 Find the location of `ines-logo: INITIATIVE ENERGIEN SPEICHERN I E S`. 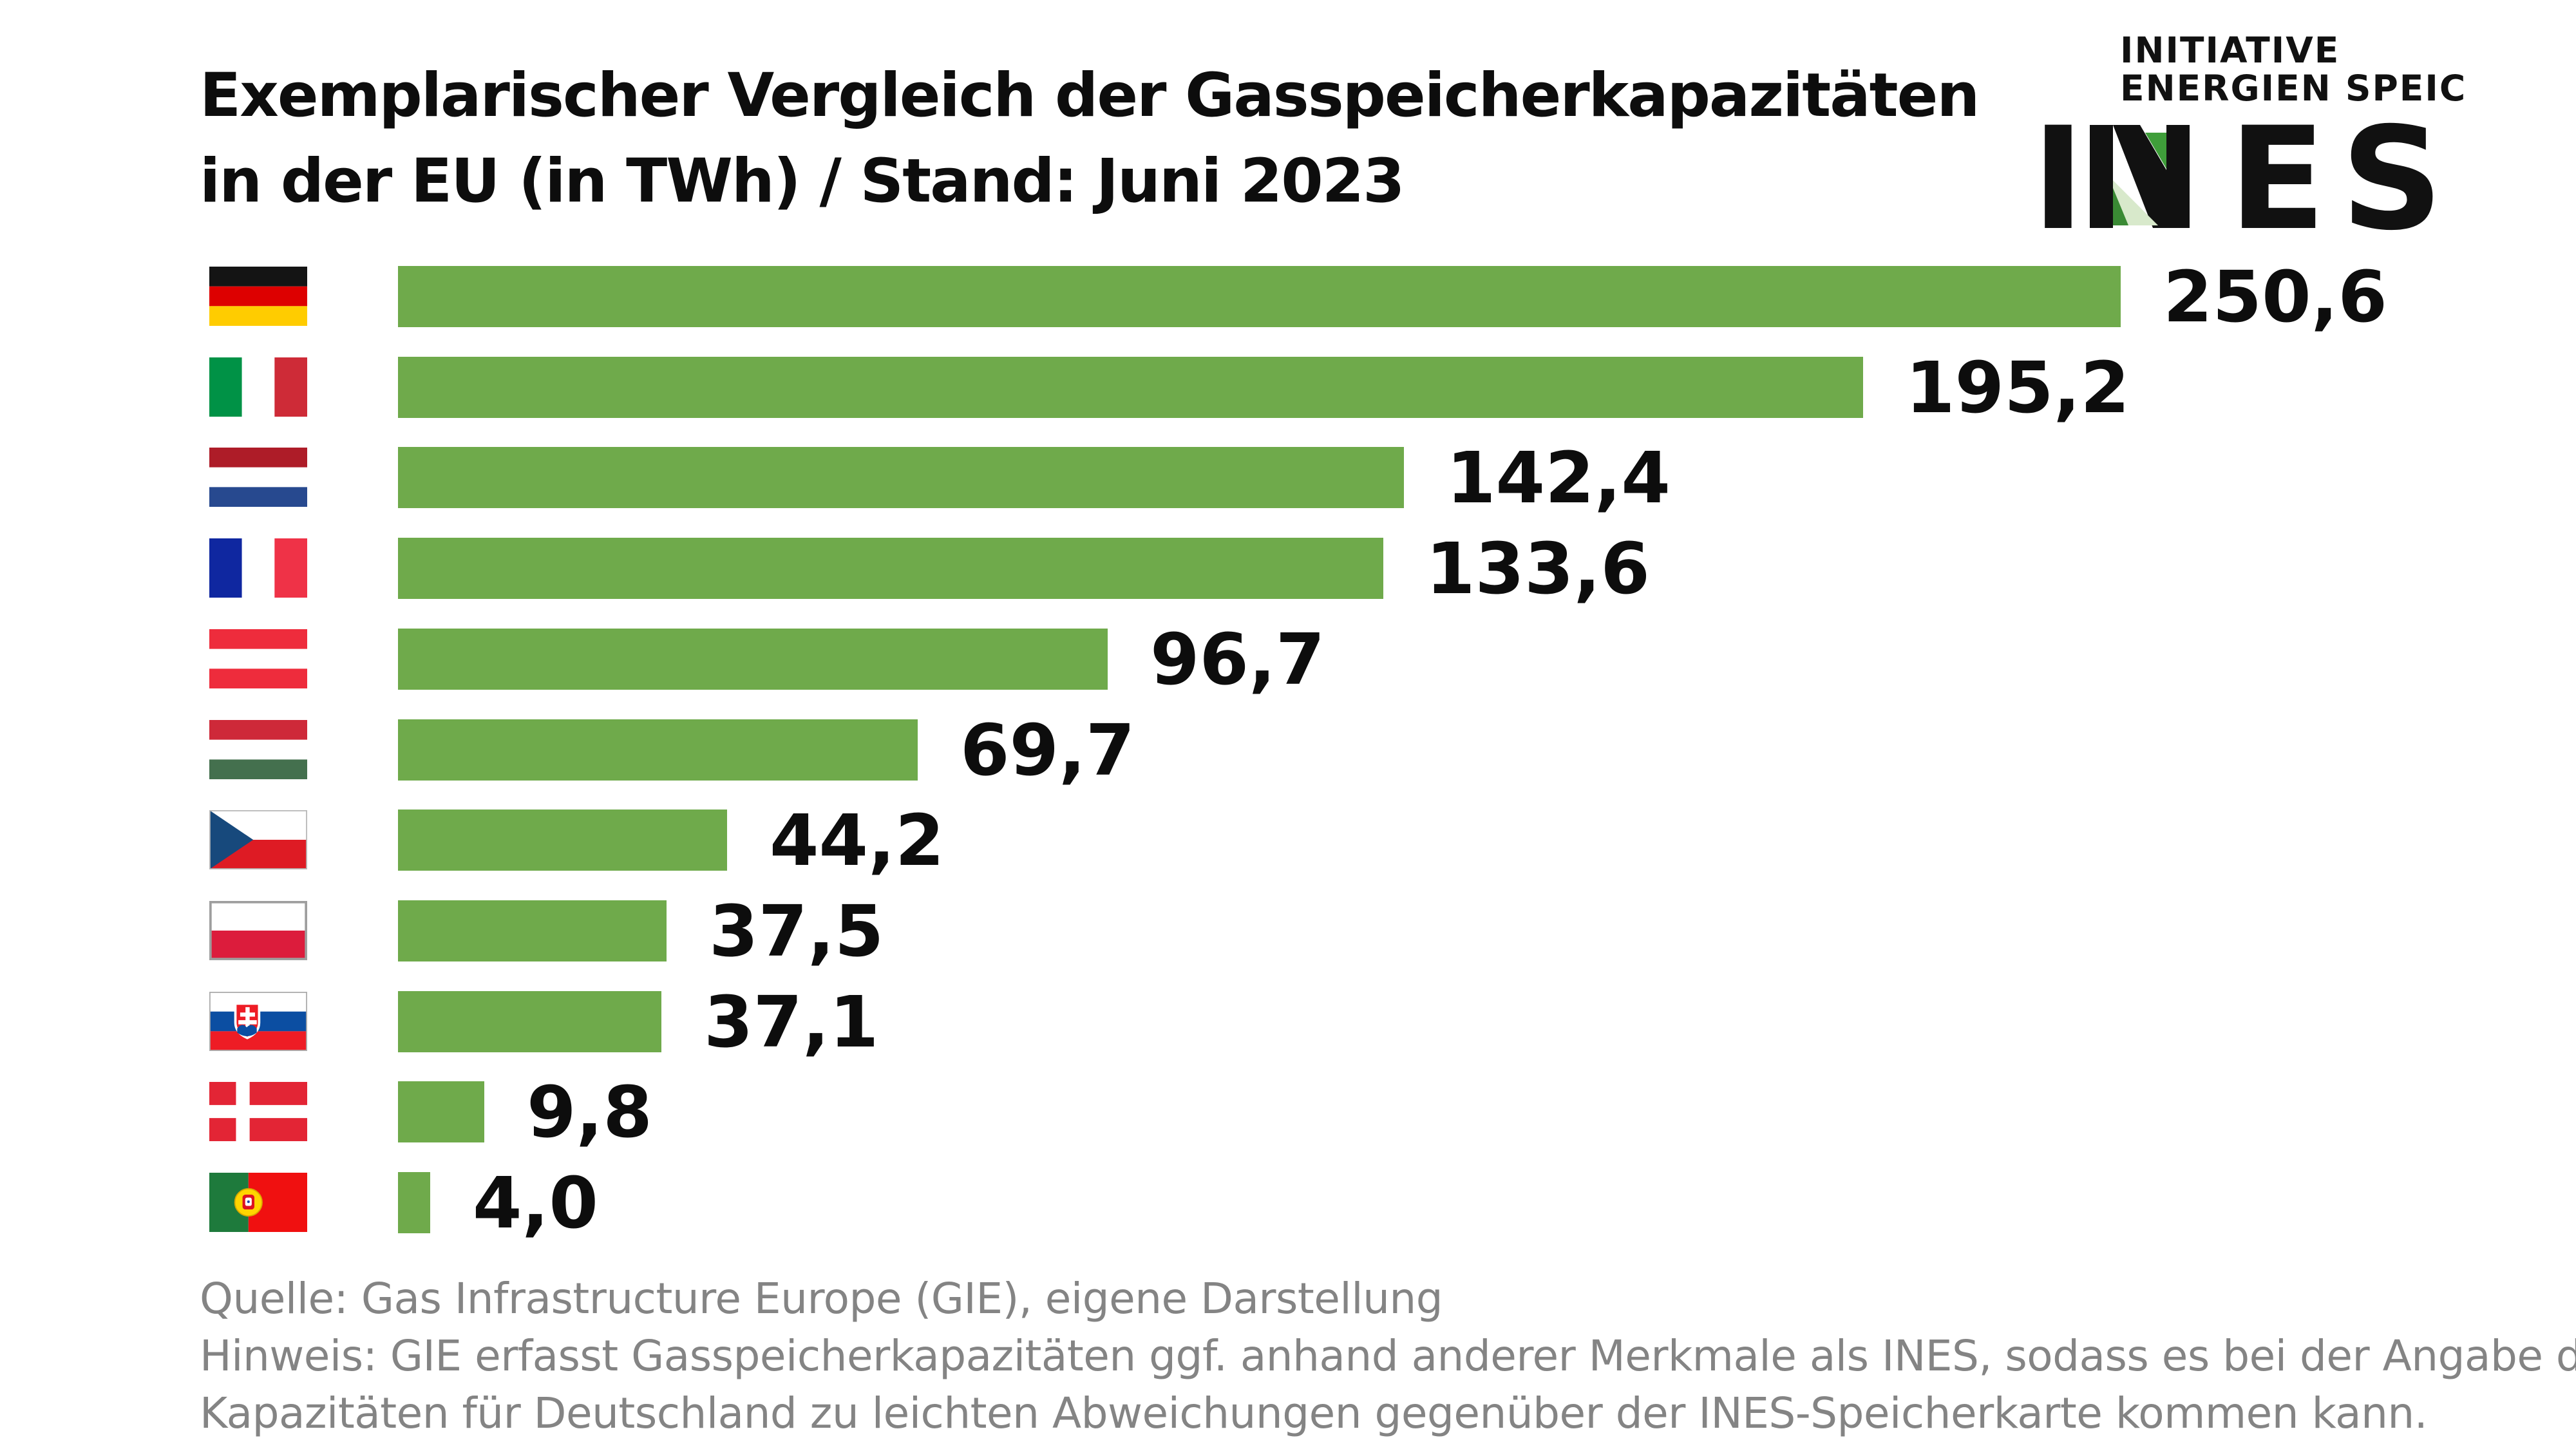

ines-logo: INITIATIVE ENERGIEN SPEICHERN I E S is located at coordinates (2244, 130).